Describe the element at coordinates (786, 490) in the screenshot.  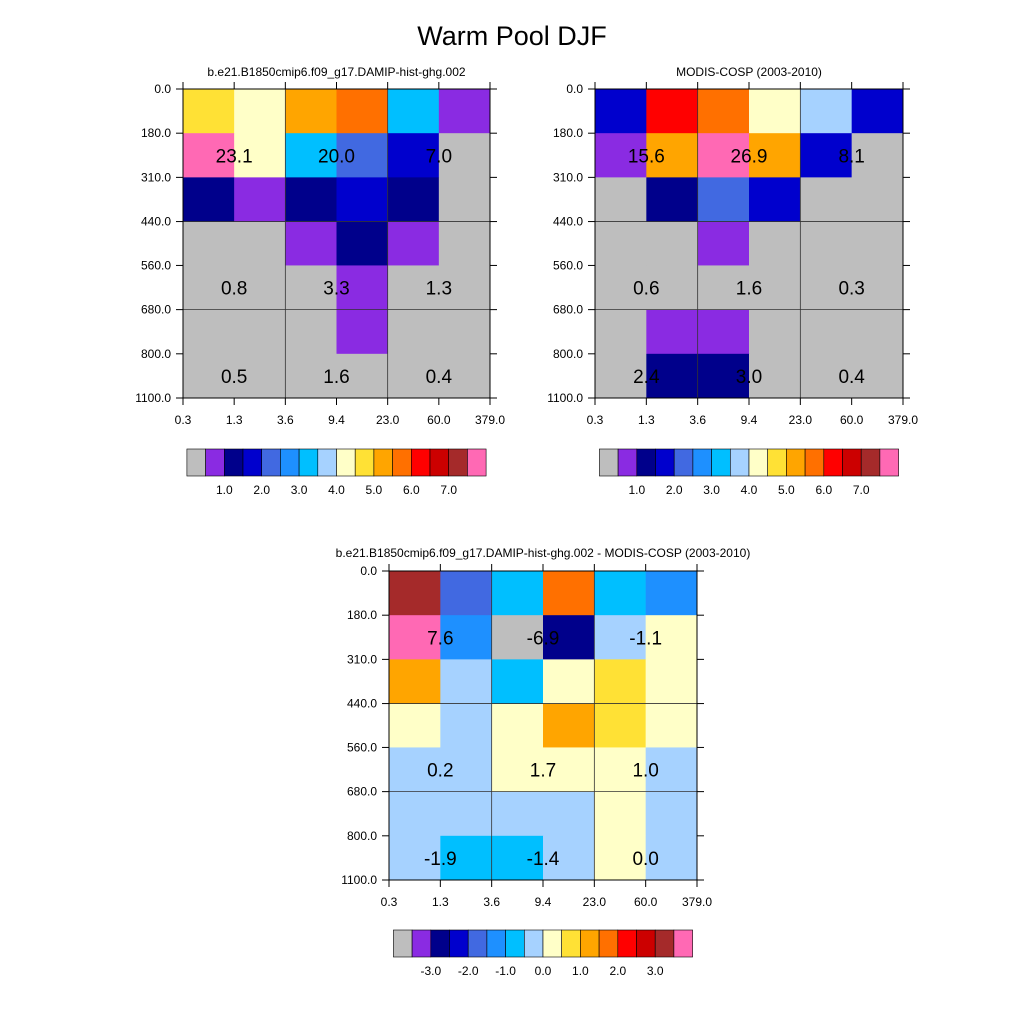
I see `colorbar-label: 5.0` at that location.